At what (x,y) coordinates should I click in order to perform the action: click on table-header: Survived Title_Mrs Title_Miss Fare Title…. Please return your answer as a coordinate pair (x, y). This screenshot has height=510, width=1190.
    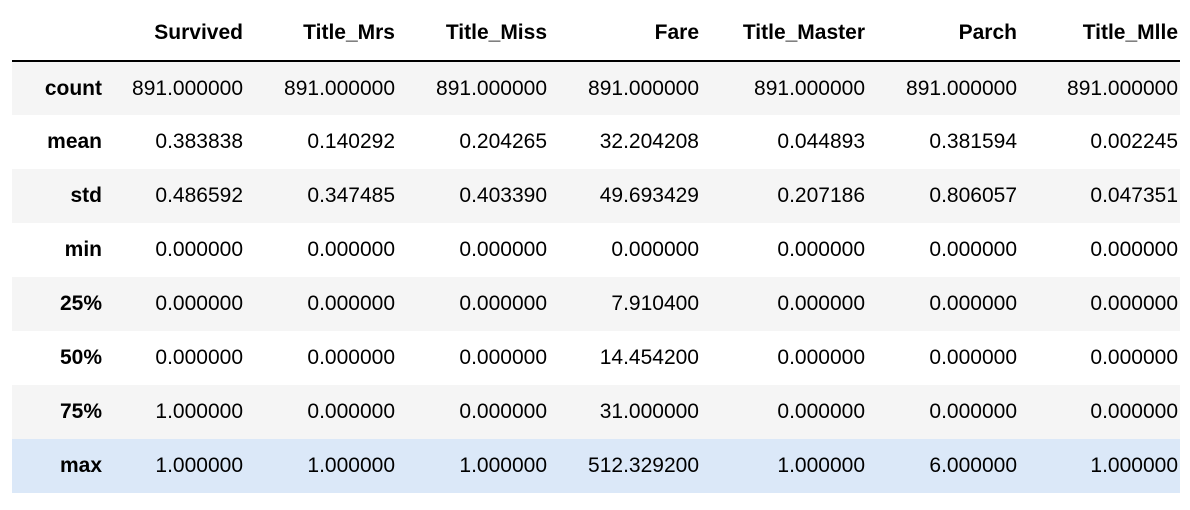
    Looking at the image, I should click on (596, 34).